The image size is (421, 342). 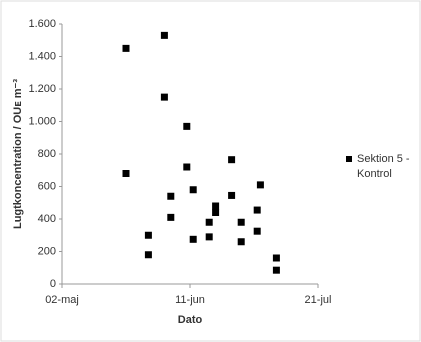 What do you see at coordinates (47, 186) in the screenshot?
I see `y-tick-label: 600` at bounding box center [47, 186].